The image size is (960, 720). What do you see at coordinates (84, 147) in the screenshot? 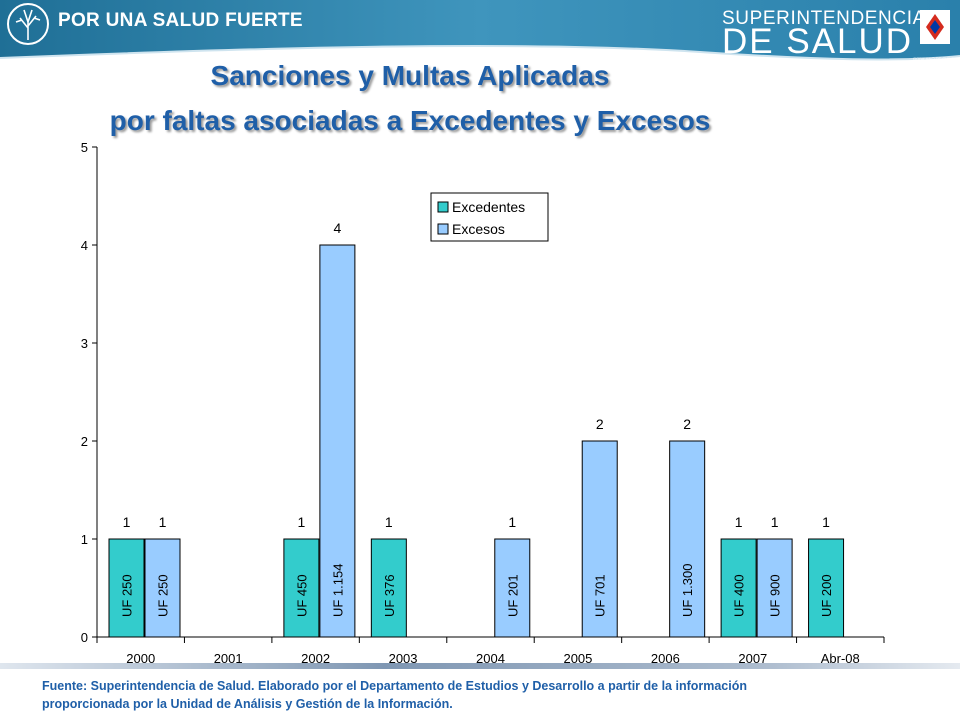
I see `y-tick-label: 5` at bounding box center [84, 147].